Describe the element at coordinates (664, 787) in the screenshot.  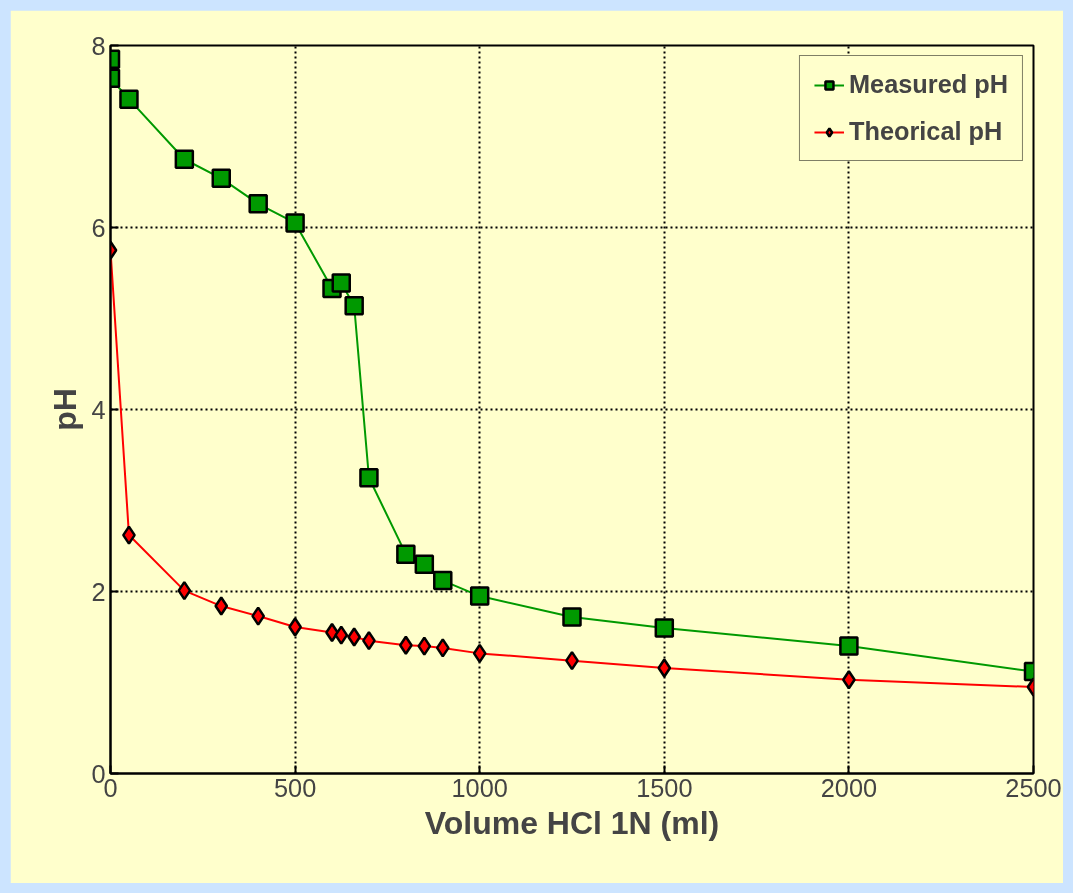
I see `x-tick-label: 1500` at that location.